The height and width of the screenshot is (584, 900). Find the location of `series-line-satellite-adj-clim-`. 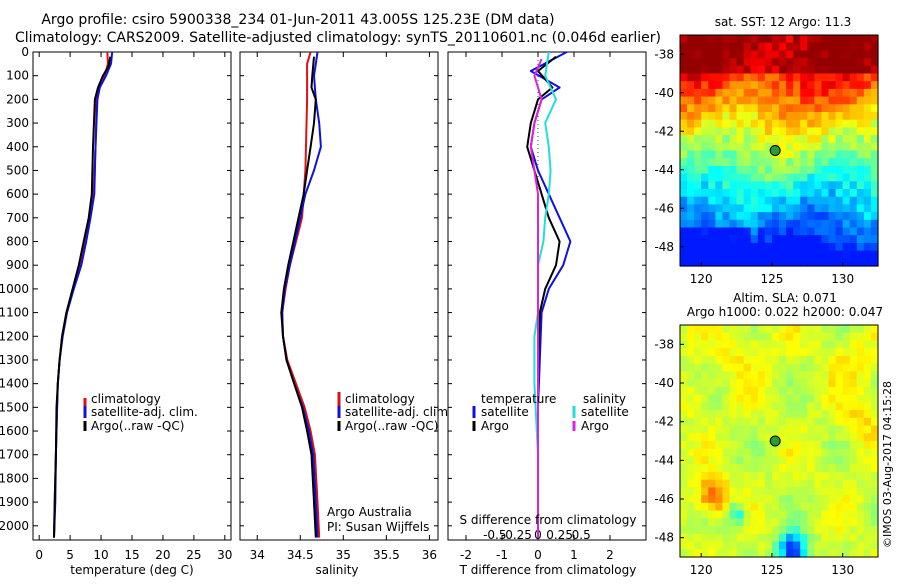

series-line-satellite-adj-clim- is located at coordinates (301, 294).